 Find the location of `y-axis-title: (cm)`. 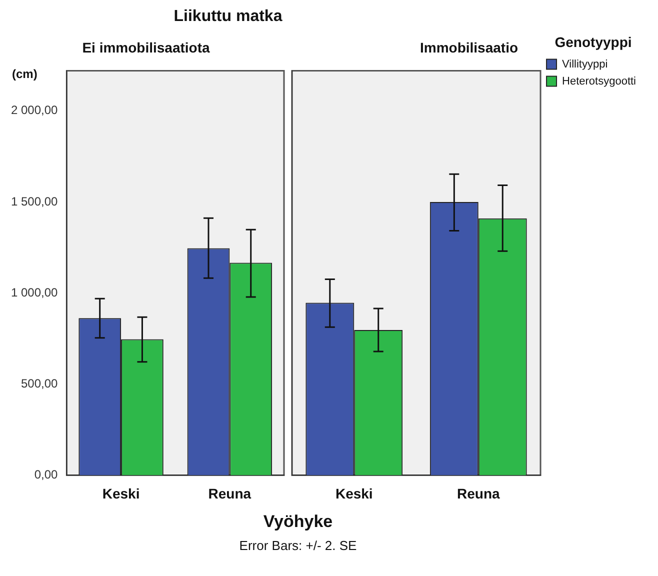

y-axis-title: (cm) is located at coordinates (25, 74).